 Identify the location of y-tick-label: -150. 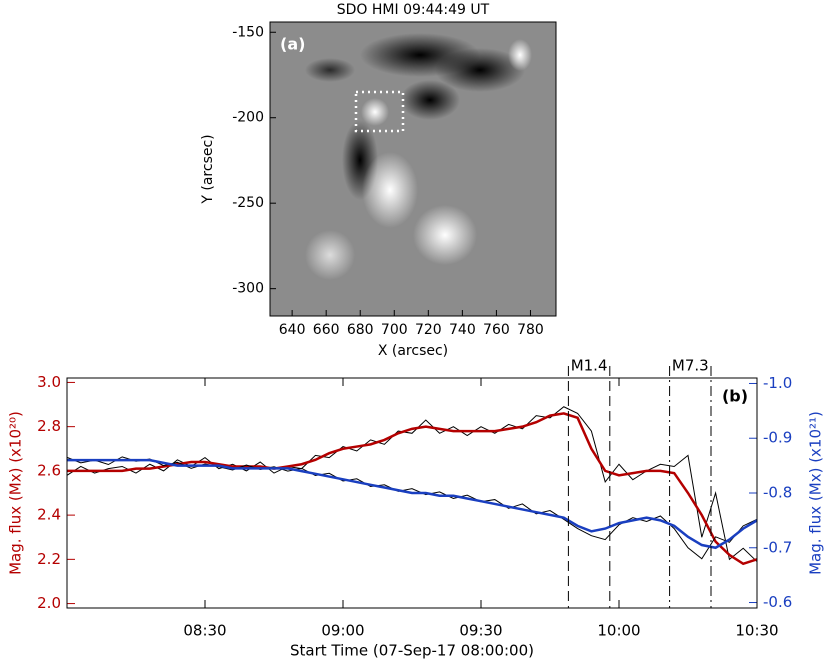
(248, 32).